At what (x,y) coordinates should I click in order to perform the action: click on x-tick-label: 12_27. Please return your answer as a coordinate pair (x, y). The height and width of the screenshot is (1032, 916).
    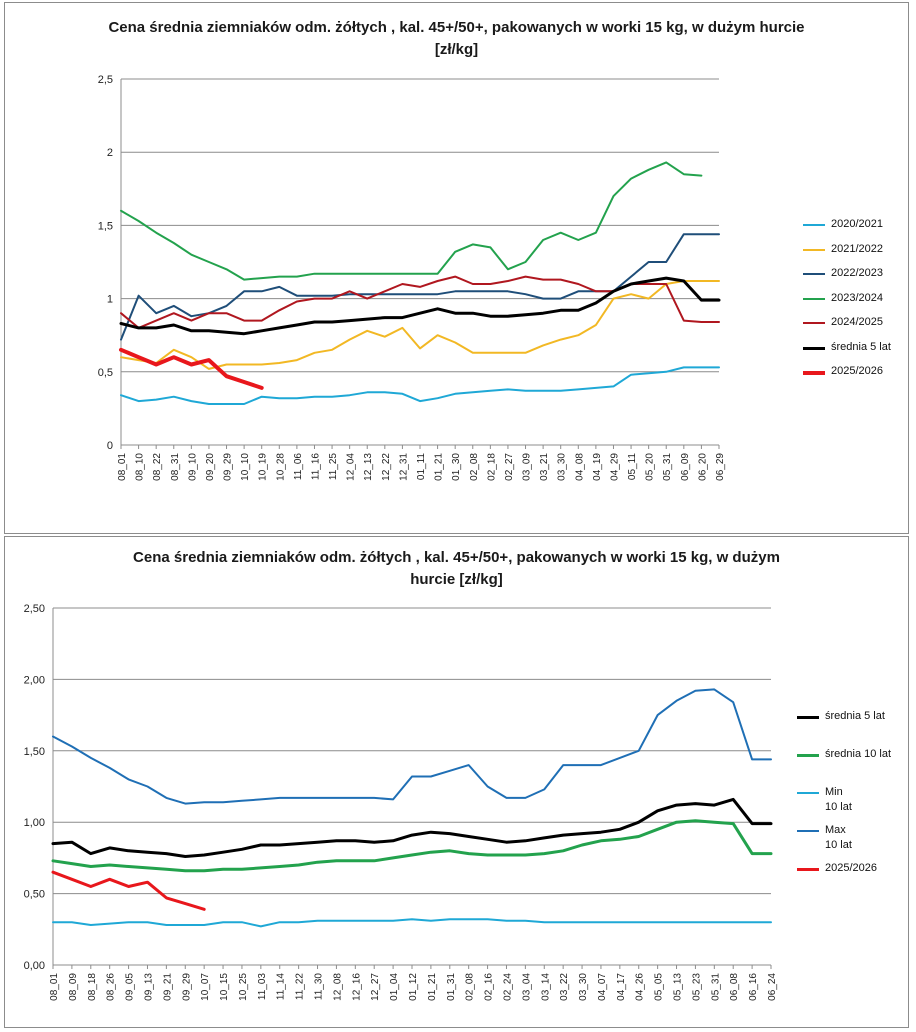
    Looking at the image, I should click on (375, 987).